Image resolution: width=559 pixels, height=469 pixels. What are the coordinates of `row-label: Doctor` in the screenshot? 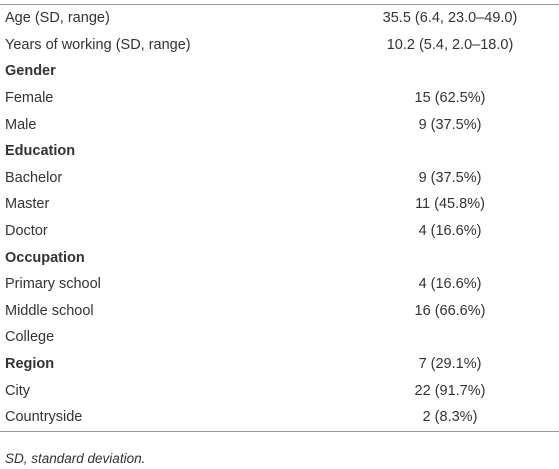 It's located at (26, 231).